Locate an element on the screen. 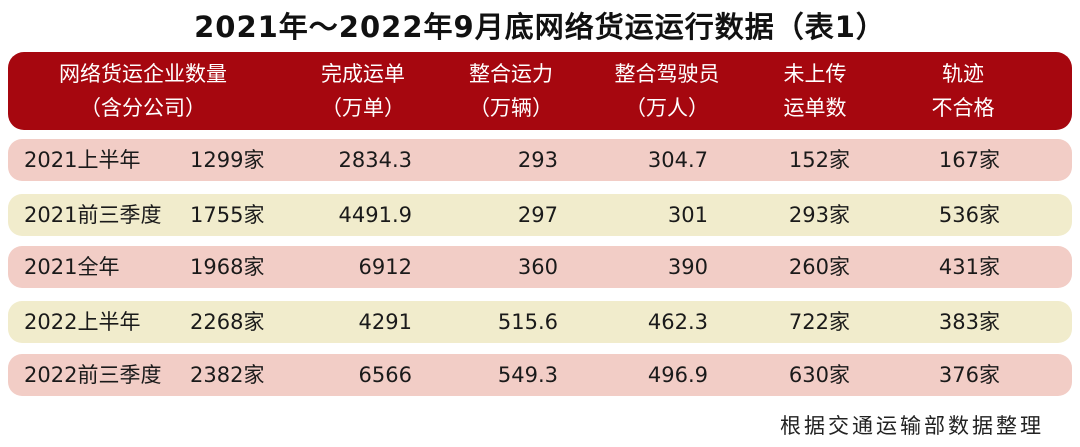 The height and width of the screenshot is (447, 1080). header-drivers: 整合驾驶员 （万人） is located at coordinates (667, 91).